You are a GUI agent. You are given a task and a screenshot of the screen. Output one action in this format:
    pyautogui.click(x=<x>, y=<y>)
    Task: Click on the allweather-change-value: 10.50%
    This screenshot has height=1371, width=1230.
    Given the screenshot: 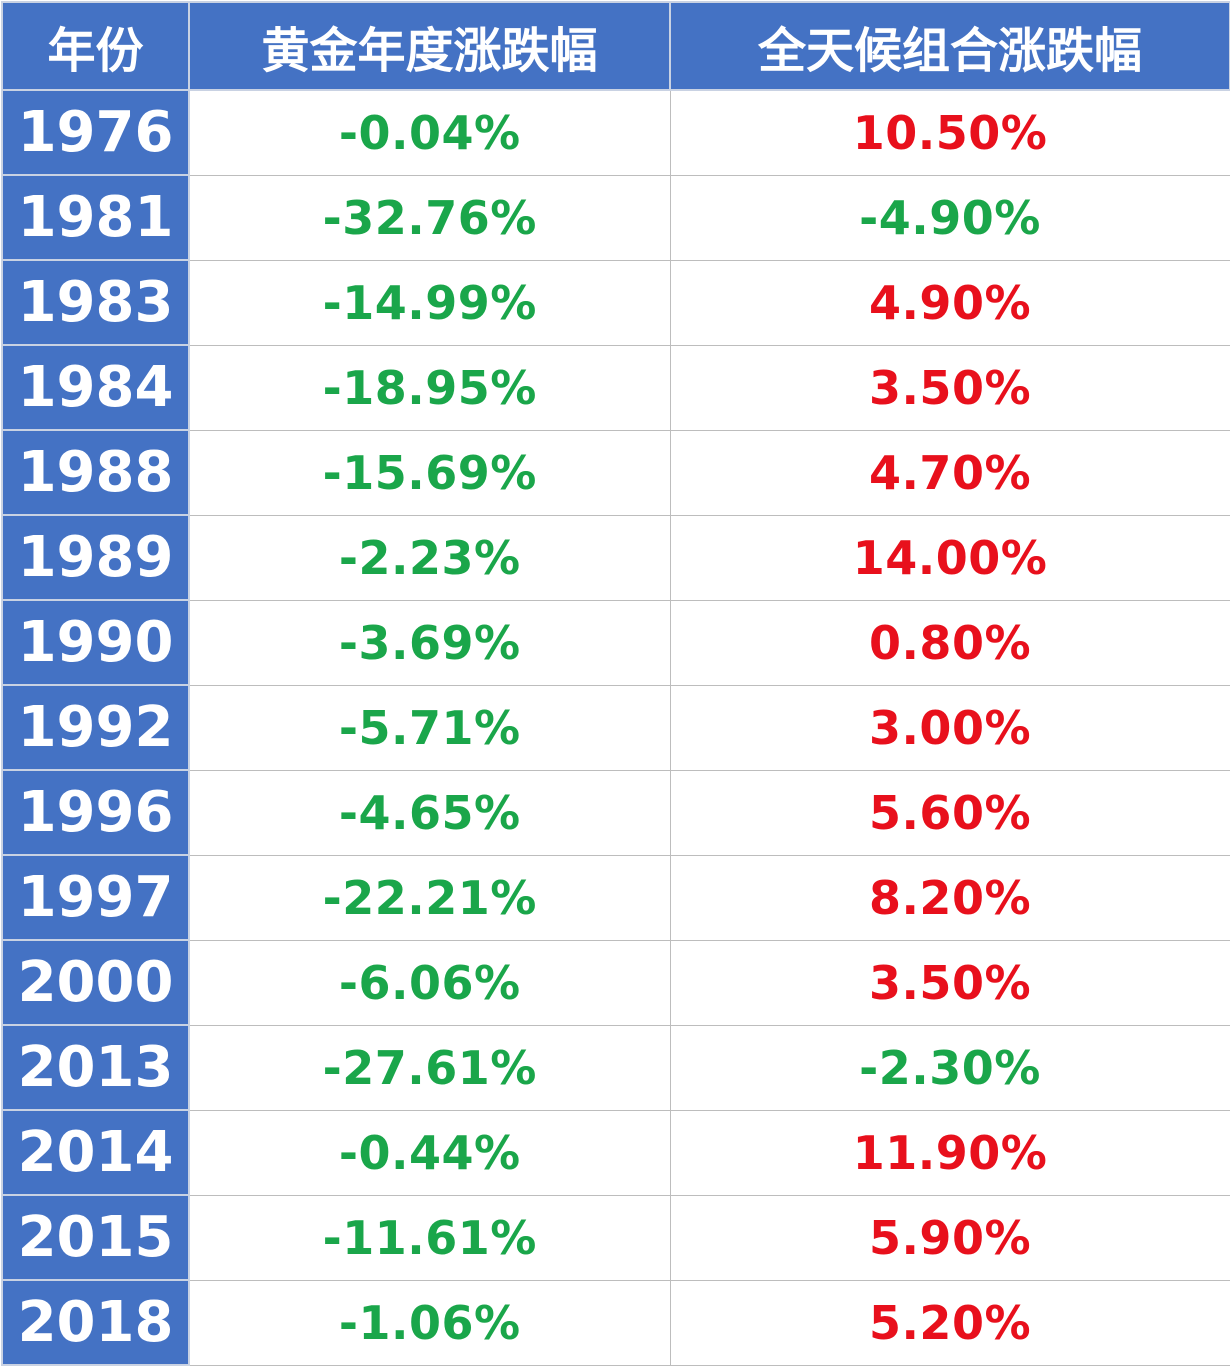 What is the action you would take?
    pyautogui.click(x=950, y=132)
    